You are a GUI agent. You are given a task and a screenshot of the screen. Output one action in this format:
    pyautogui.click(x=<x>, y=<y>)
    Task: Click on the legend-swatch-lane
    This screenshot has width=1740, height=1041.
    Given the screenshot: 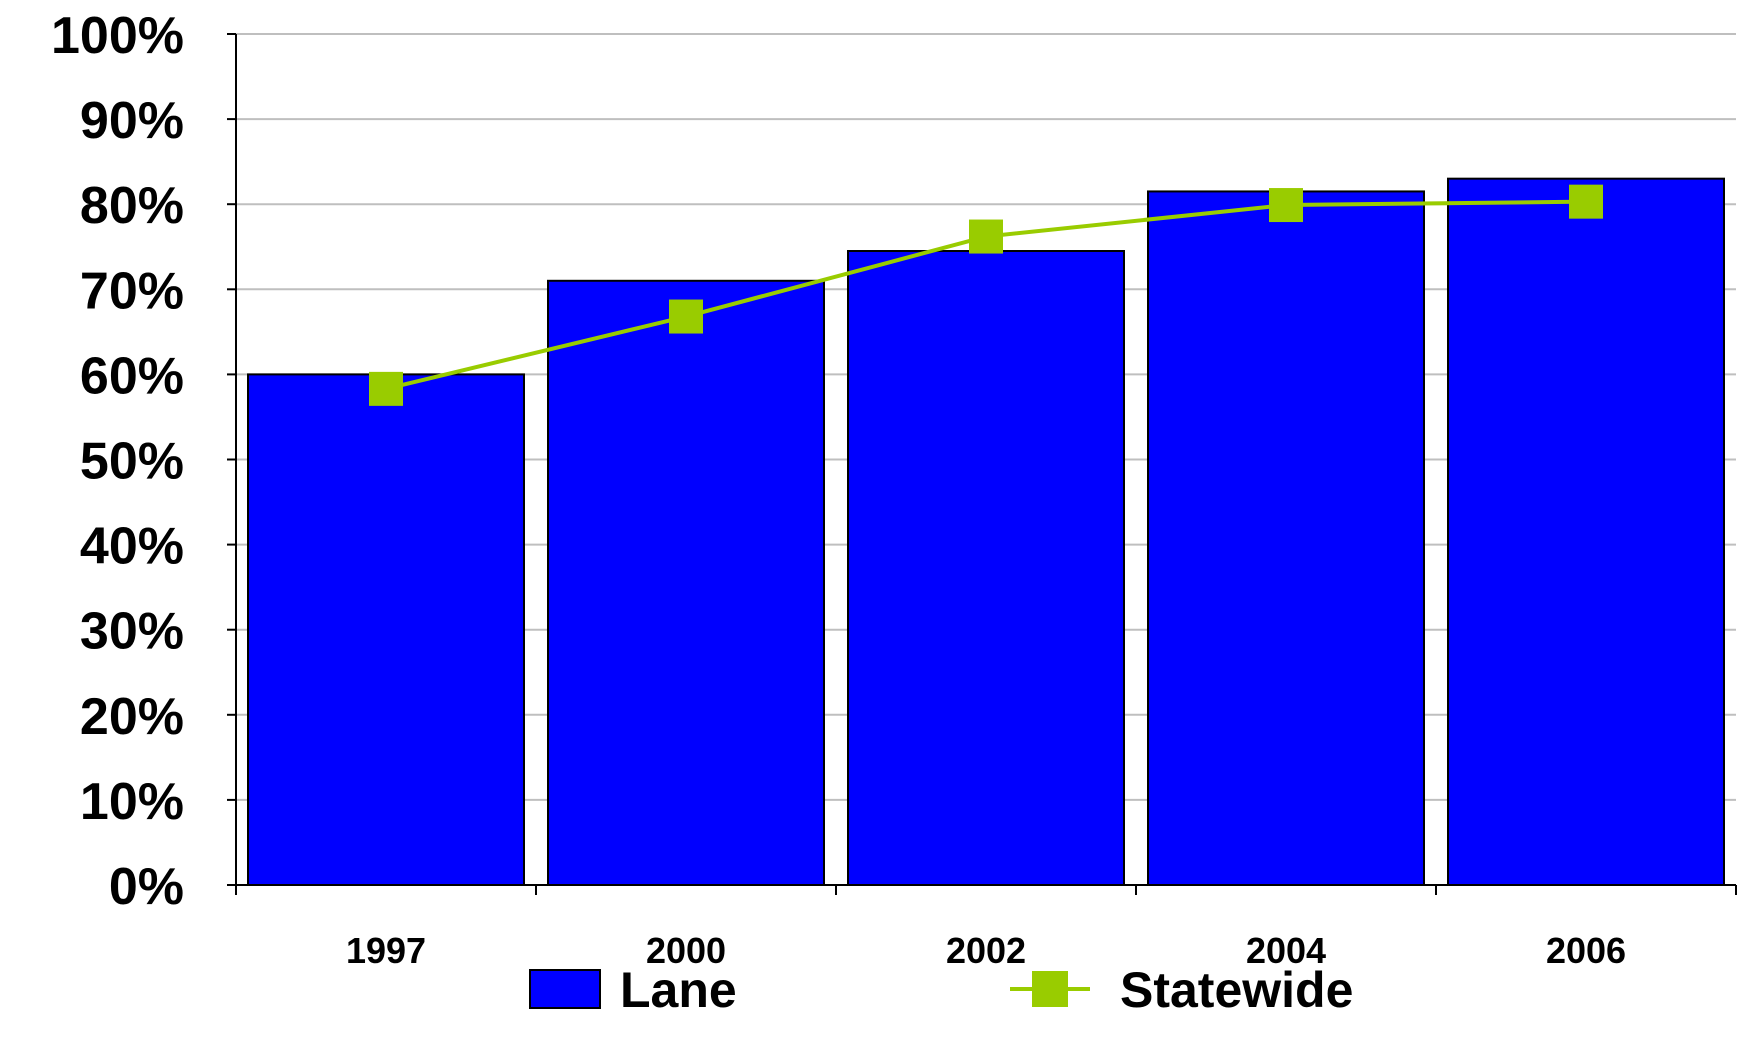 What is the action you would take?
    pyautogui.click(x=565, y=989)
    